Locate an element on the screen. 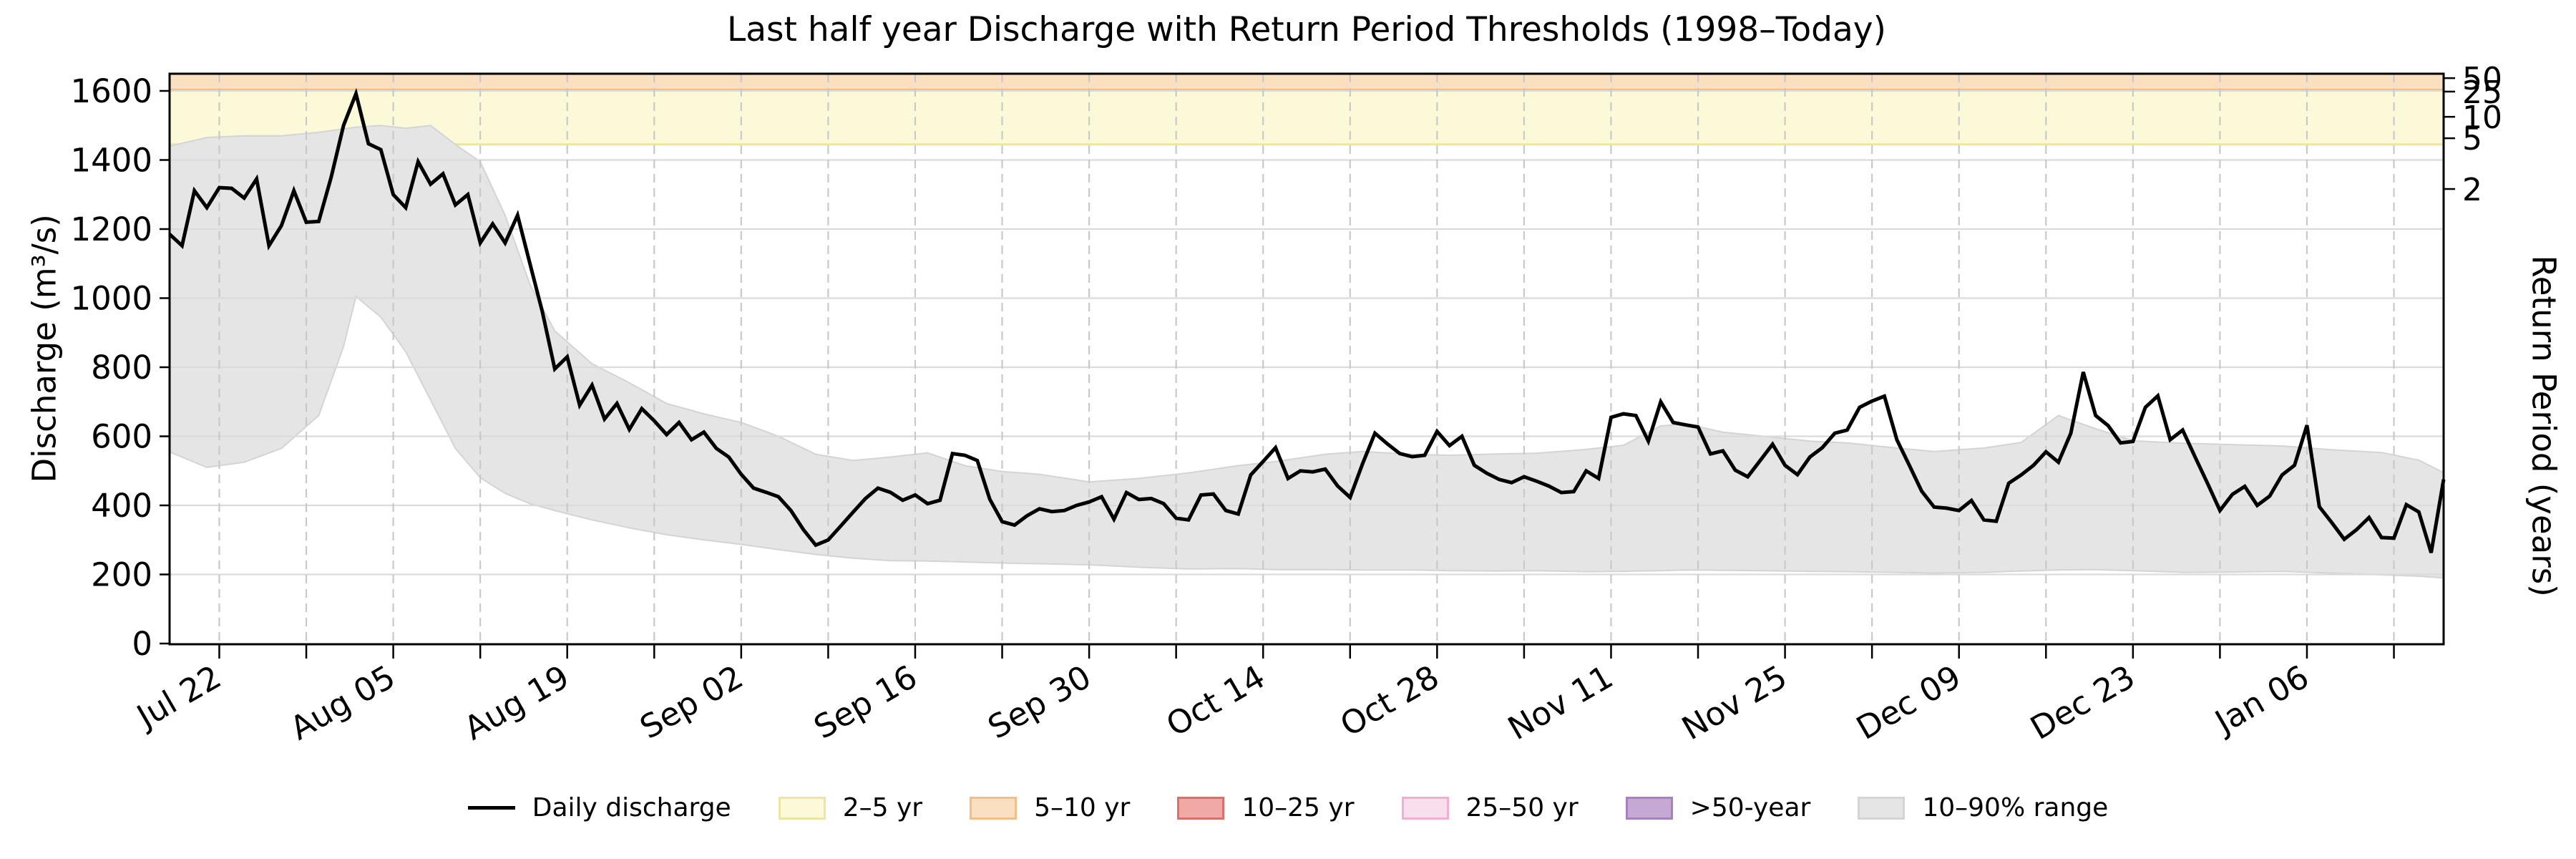 This screenshot has width=2576, height=859. y-tick-label: 800 is located at coordinates (122, 368).